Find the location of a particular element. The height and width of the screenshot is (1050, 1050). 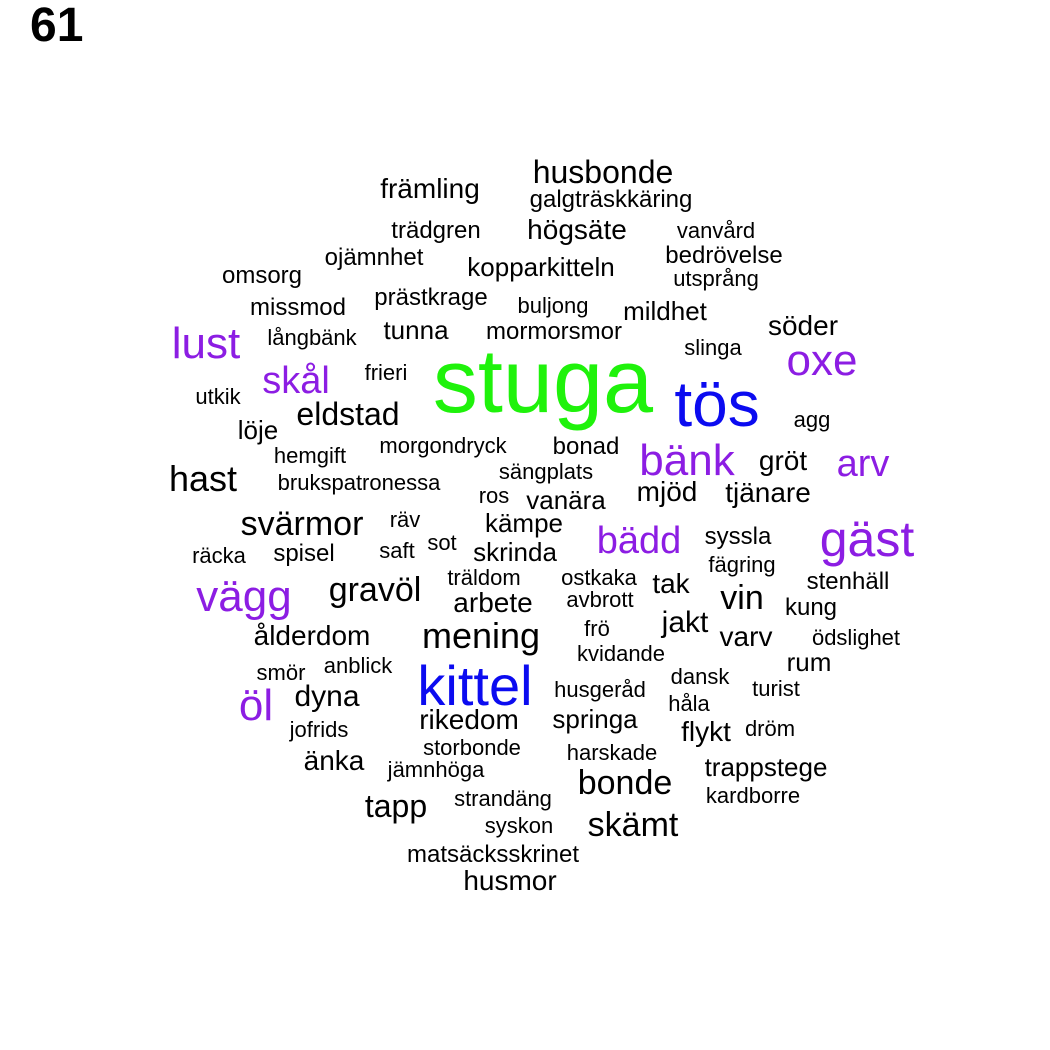

cloud-word: vanära is located at coordinates (566, 500).